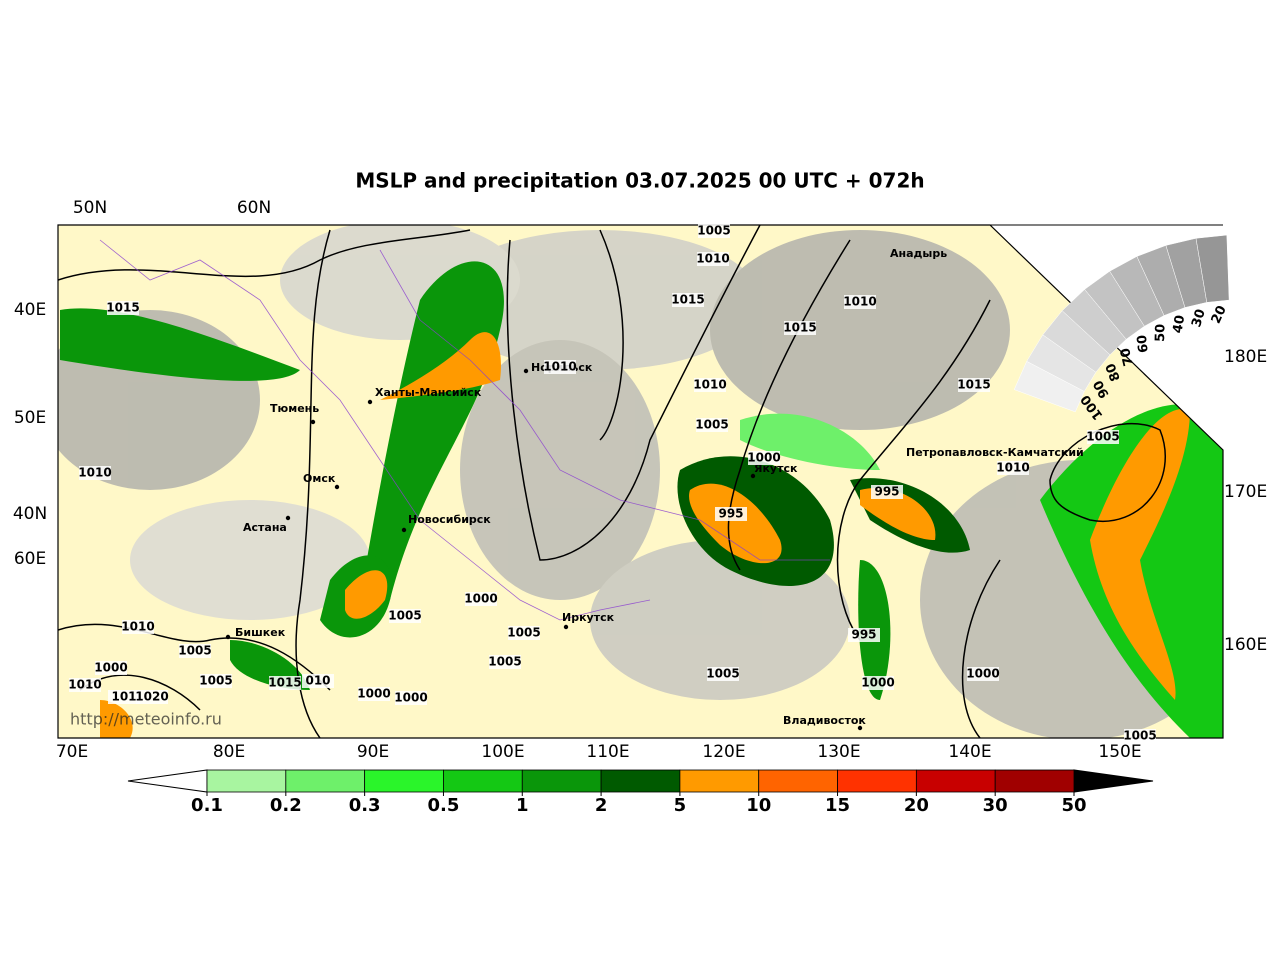 The image size is (1281, 963). Describe the element at coordinates (207, 805) in the screenshot. I see `colorbar-label: 0.1` at that location.